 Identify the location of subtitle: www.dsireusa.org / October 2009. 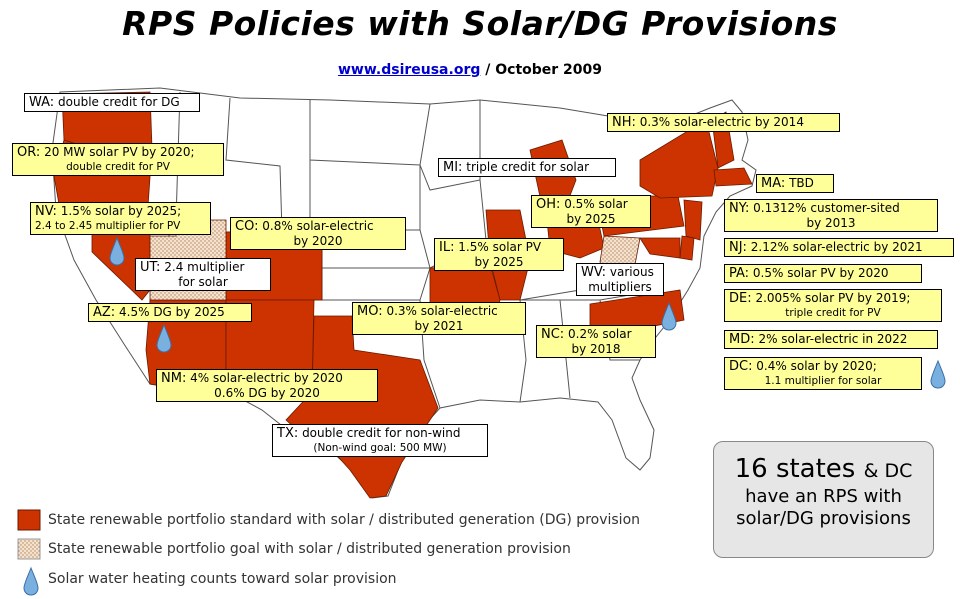
(470, 70).